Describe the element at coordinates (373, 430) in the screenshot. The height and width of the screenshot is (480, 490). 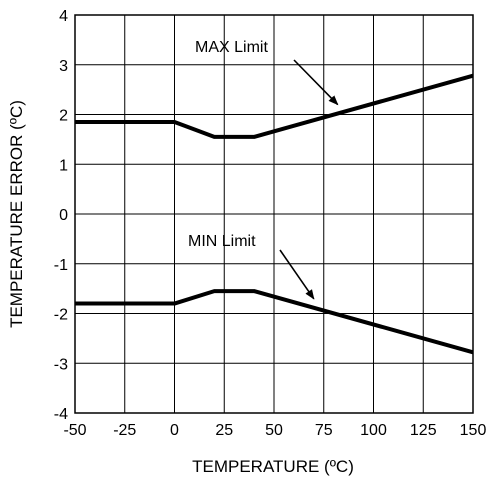
I see `x-tick-label: 100` at that location.